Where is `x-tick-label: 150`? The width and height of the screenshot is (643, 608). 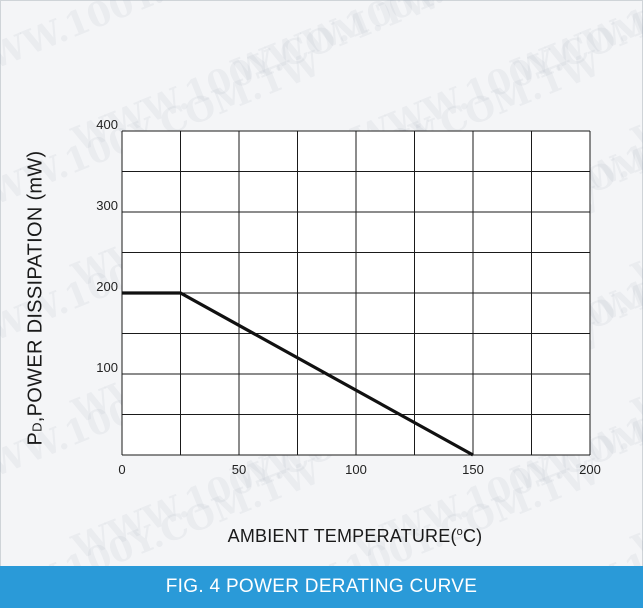 x-tick-label: 150 is located at coordinates (473, 469).